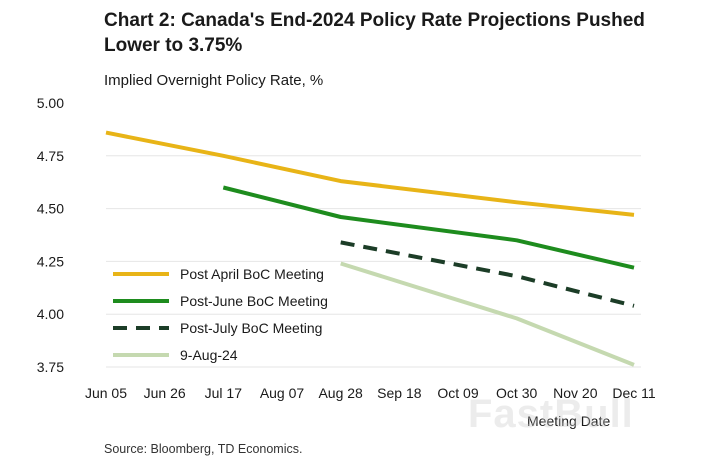 Image resolution: width=714 pixels, height=473 pixels. Describe the element at coordinates (516, 393) in the screenshot. I see `x-tick-label: Oct 30` at that location.